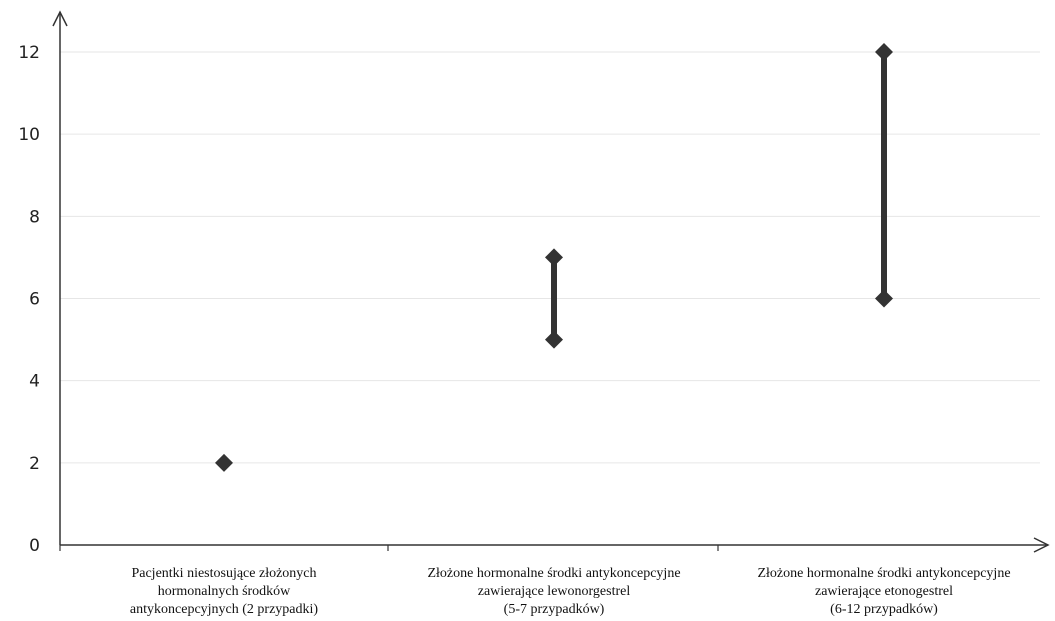  What do you see at coordinates (34, 546) in the screenshot?
I see `y-tick-label: 0` at bounding box center [34, 546].